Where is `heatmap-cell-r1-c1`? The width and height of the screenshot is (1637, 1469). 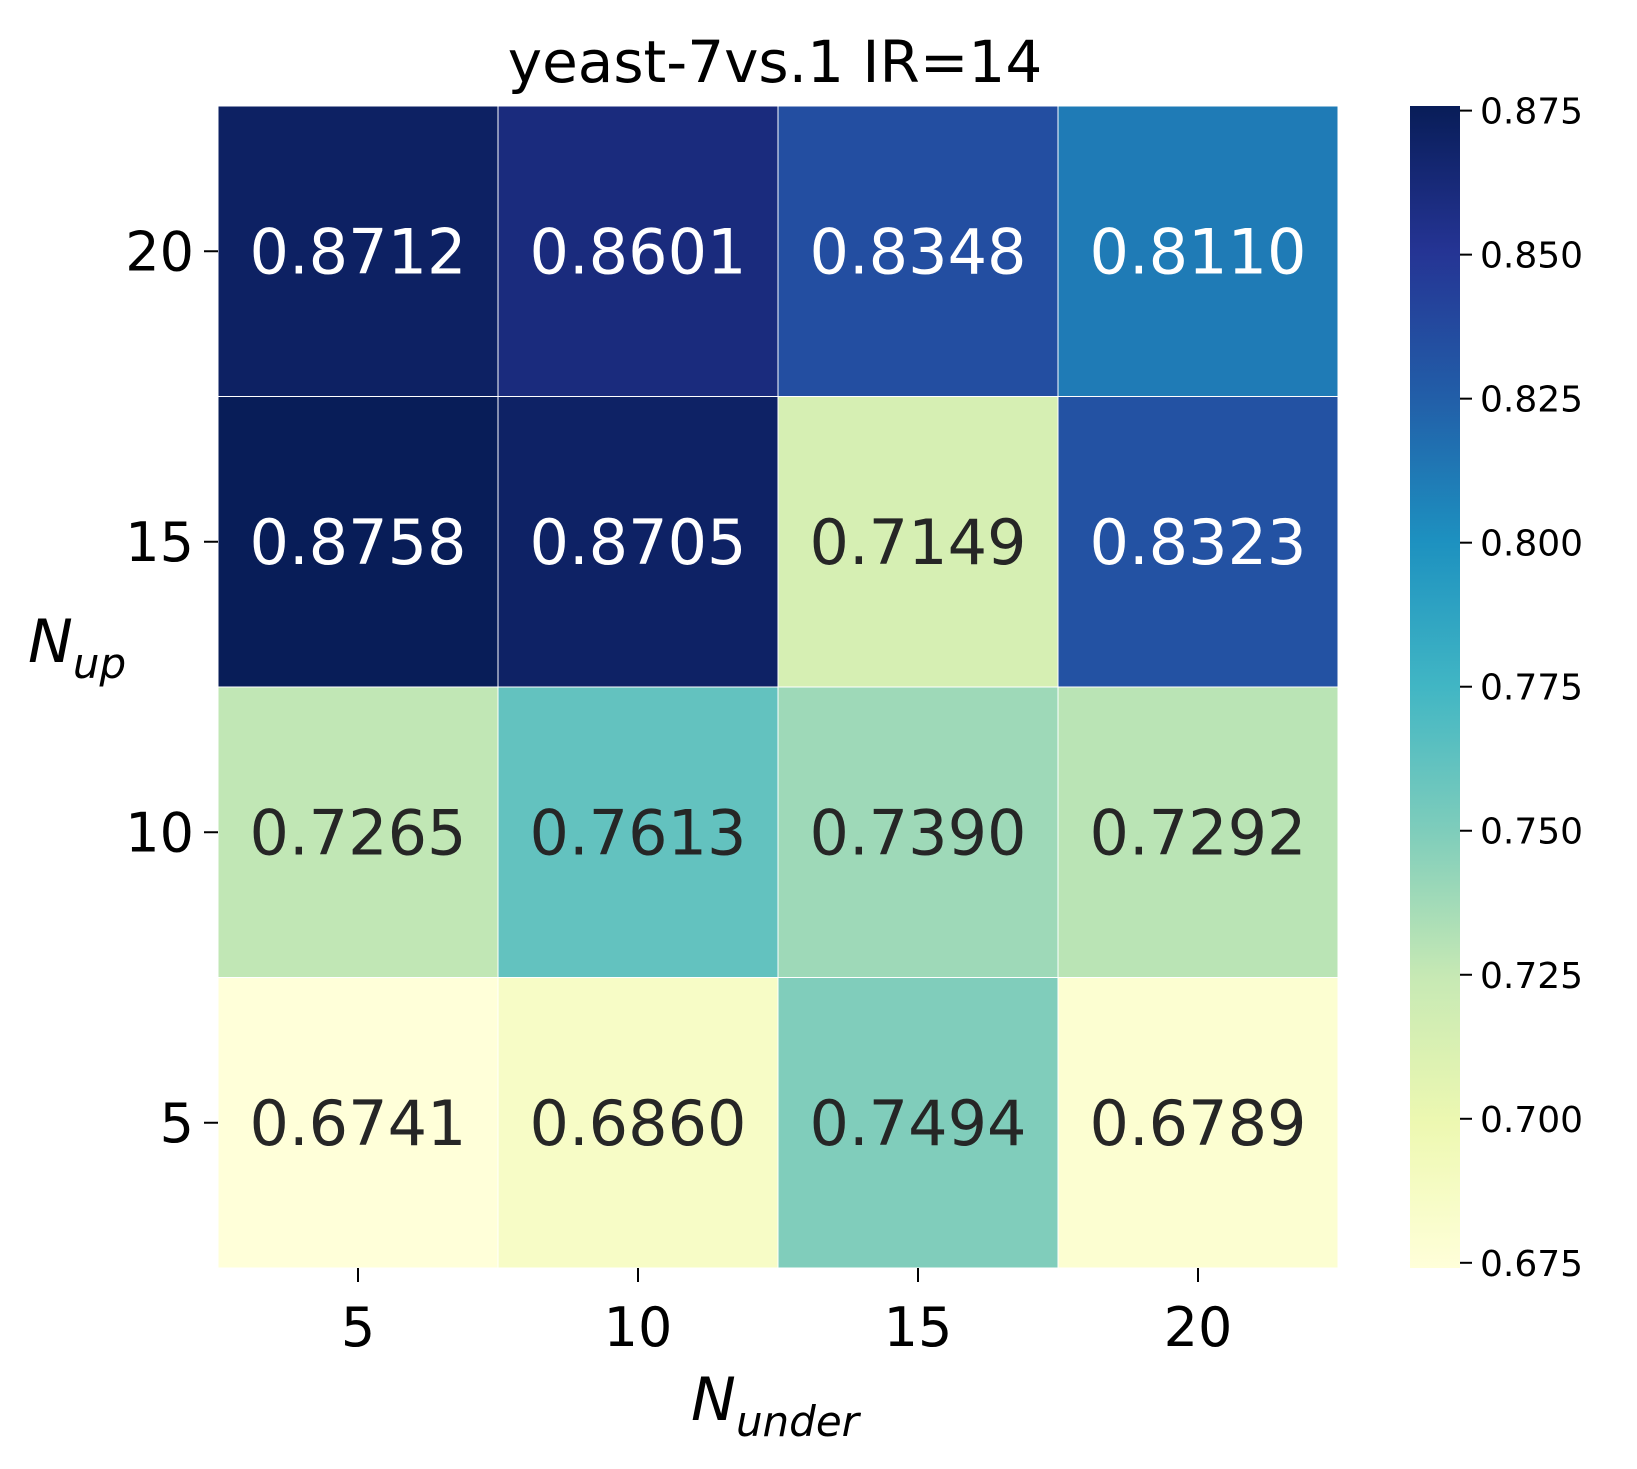
heatmap-cell-r1-c1 is located at coordinates (358, 251).